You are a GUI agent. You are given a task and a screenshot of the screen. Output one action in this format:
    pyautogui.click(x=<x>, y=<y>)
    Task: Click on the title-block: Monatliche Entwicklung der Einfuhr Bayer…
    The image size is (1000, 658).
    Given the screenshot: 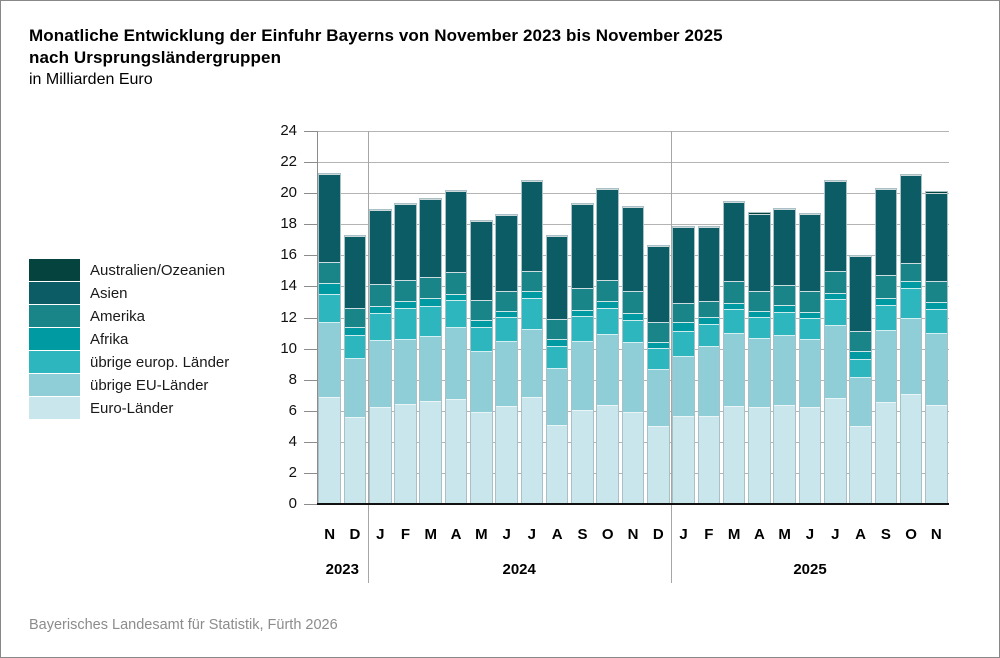 What is the action you would take?
    pyautogui.click(x=376, y=58)
    